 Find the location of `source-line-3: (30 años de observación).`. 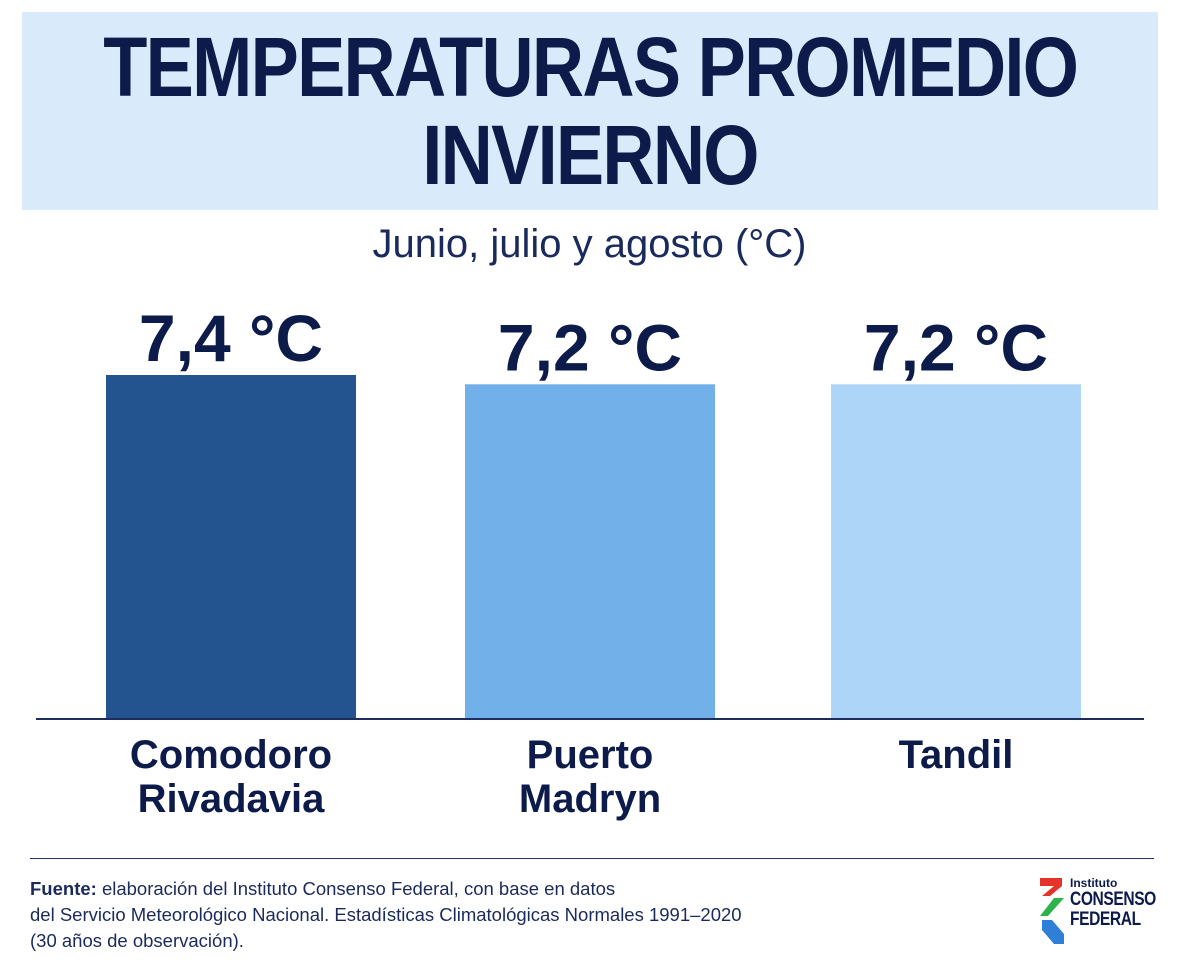

source-line-3: (30 años de observación). is located at coordinates (137, 940).